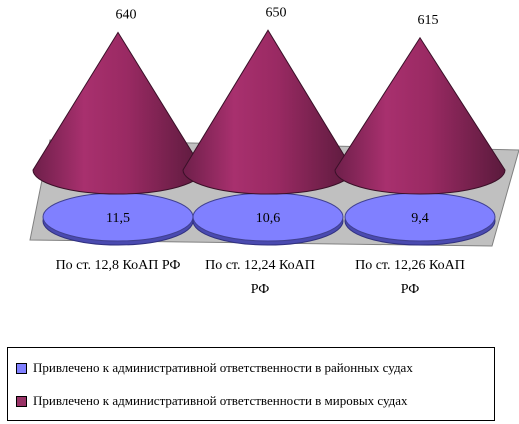 The width and height of the screenshot is (519, 424). I want to click on category-label: По ст. 12,24 КоАП РФ, so click(260, 277).